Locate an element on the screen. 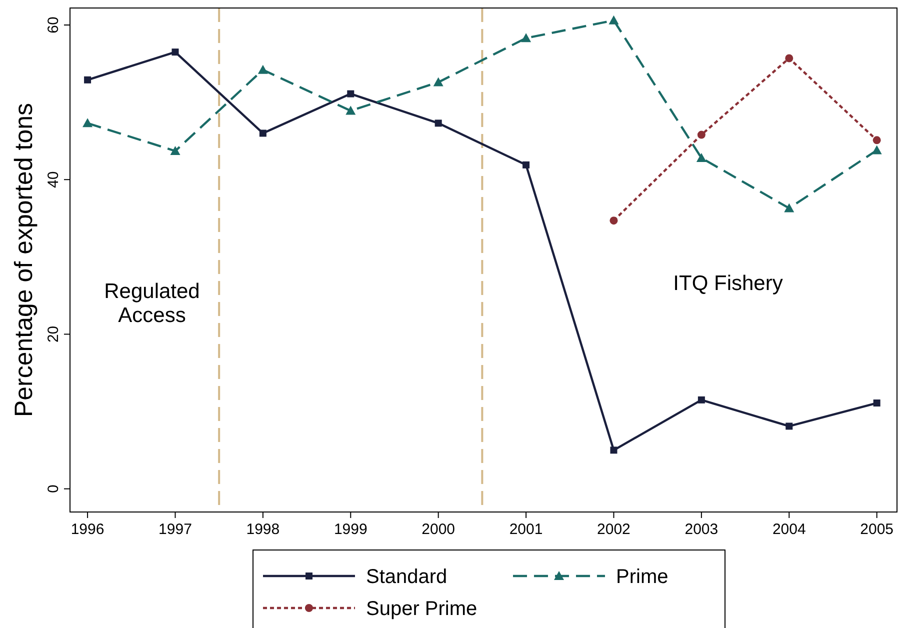 The width and height of the screenshot is (901, 628). x-tick-label: 2001 is located at coordinates (526, 529).